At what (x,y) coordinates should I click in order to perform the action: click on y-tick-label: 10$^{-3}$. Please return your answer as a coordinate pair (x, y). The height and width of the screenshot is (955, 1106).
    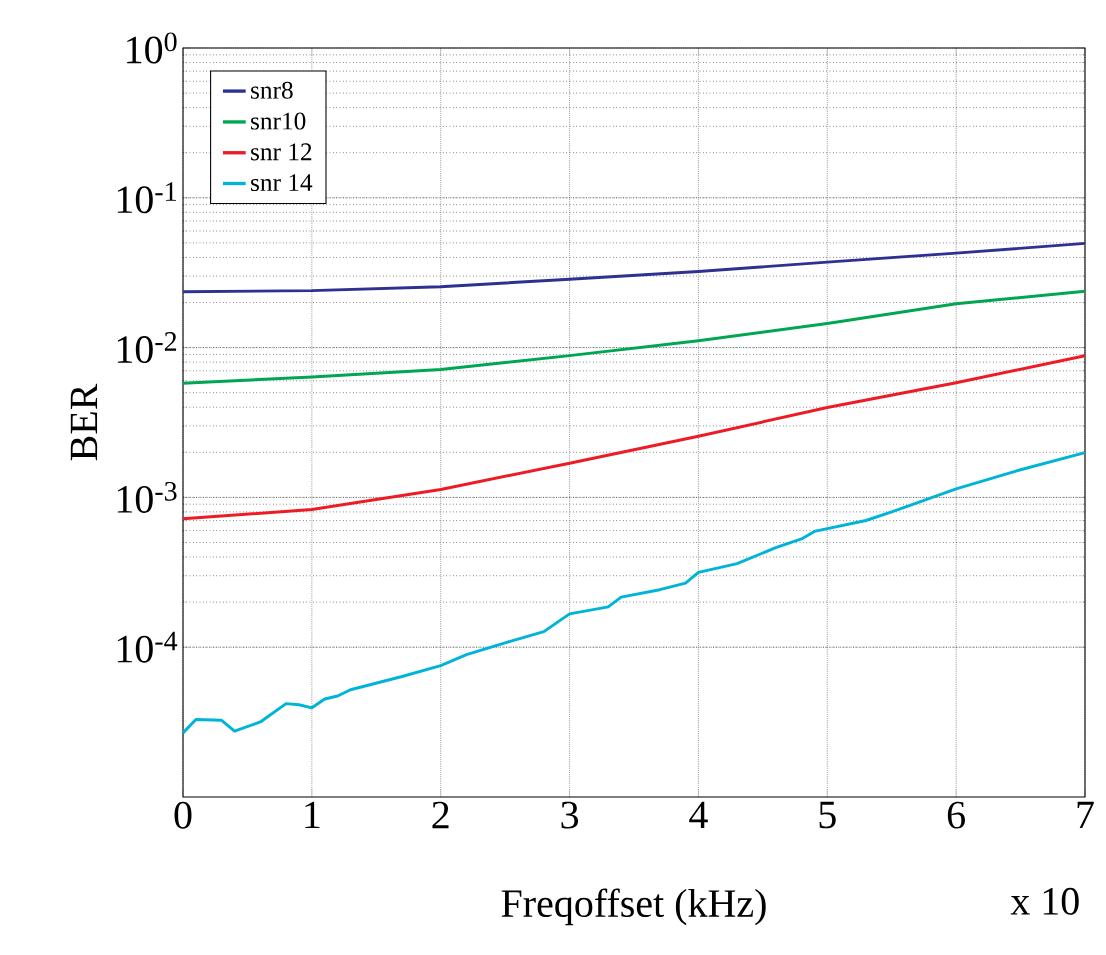
    Looking at the image, I should click on (147, 497).